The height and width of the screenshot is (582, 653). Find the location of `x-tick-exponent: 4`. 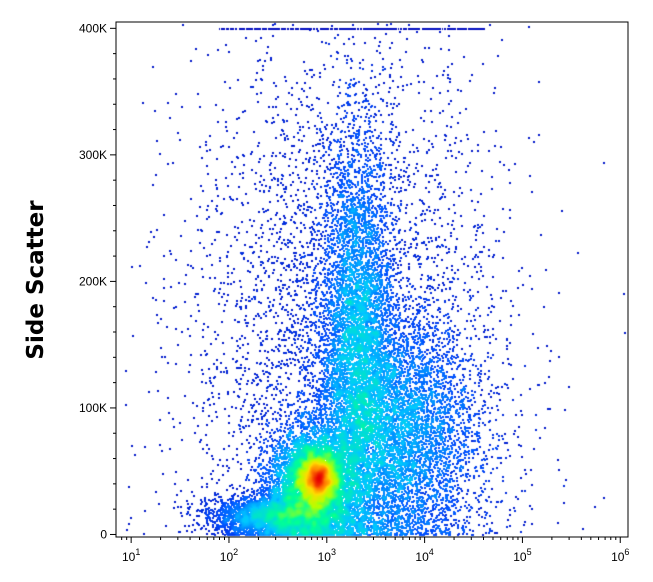

x-tick-exponent: 4 is located at coordinates (431, 552).